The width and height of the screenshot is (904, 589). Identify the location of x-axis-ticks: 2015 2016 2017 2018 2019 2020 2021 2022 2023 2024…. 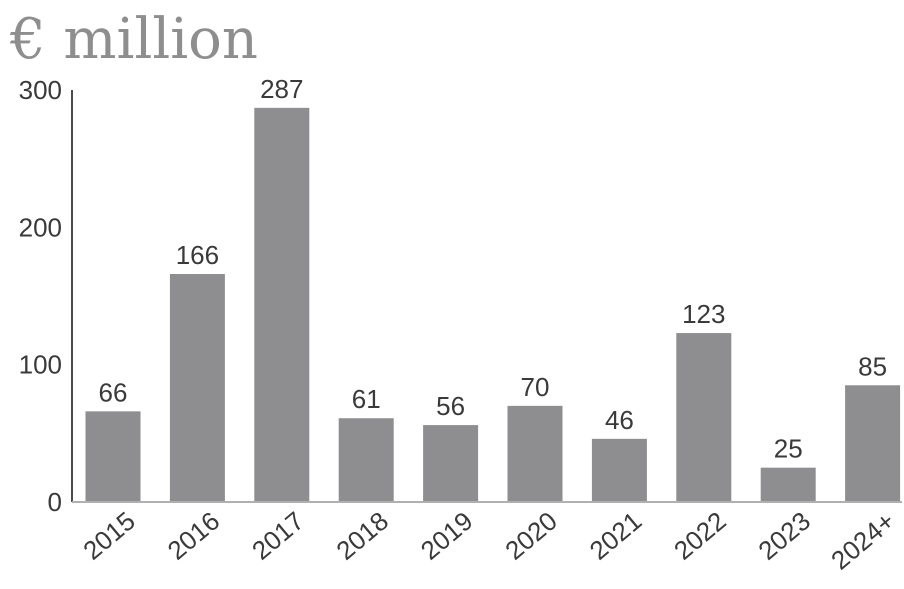
(488, 541).